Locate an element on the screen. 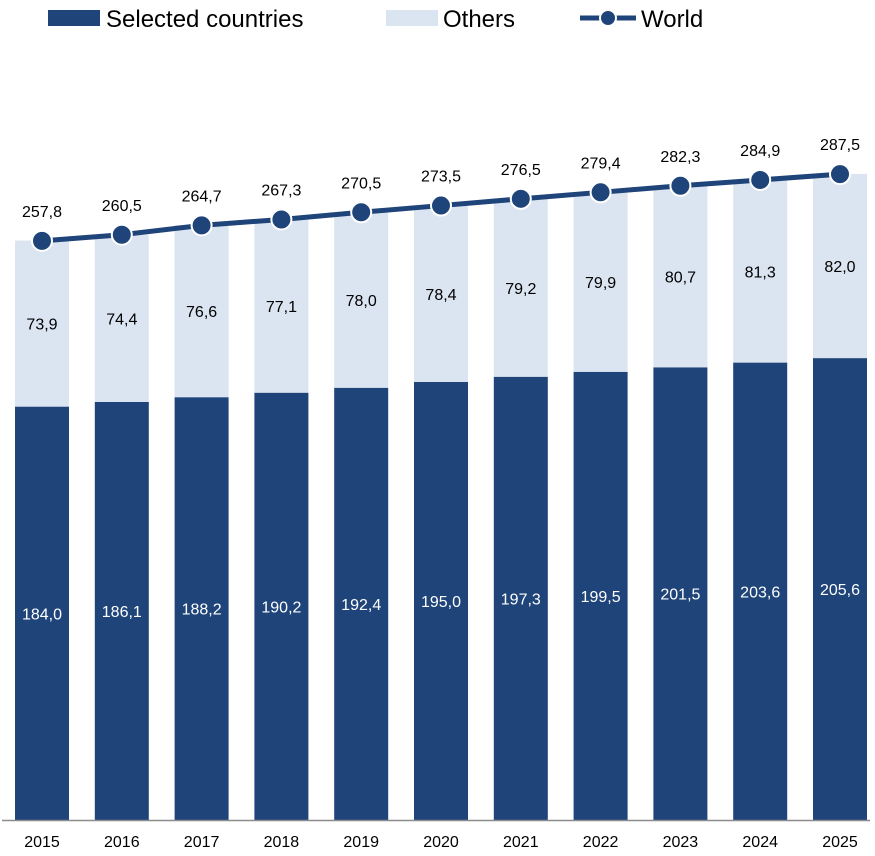  data-label-selected-countries-2021: 197,3 is located at coordinates (521, 599).